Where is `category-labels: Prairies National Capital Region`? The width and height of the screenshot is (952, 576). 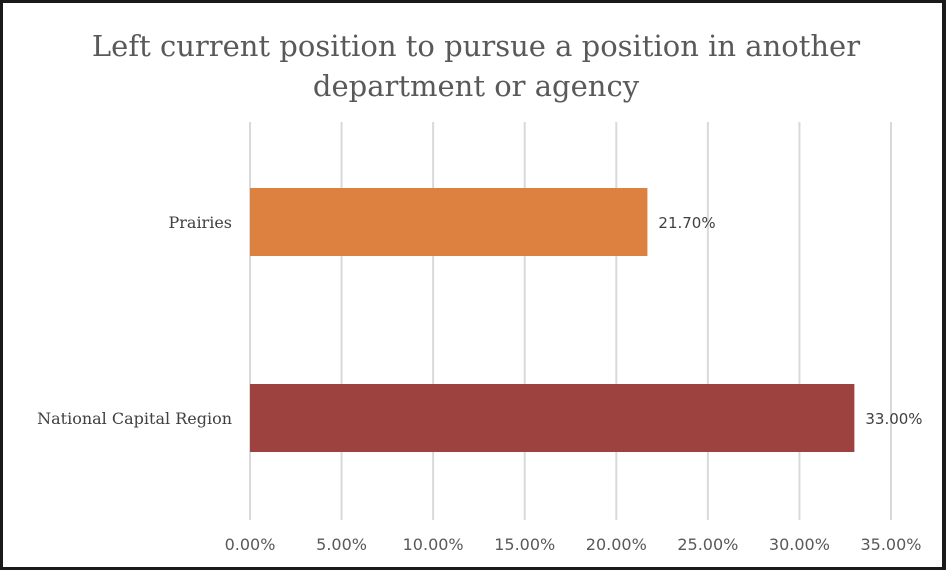
category-labels: Prairies National Capital Region is located at coordinates (134, 320).